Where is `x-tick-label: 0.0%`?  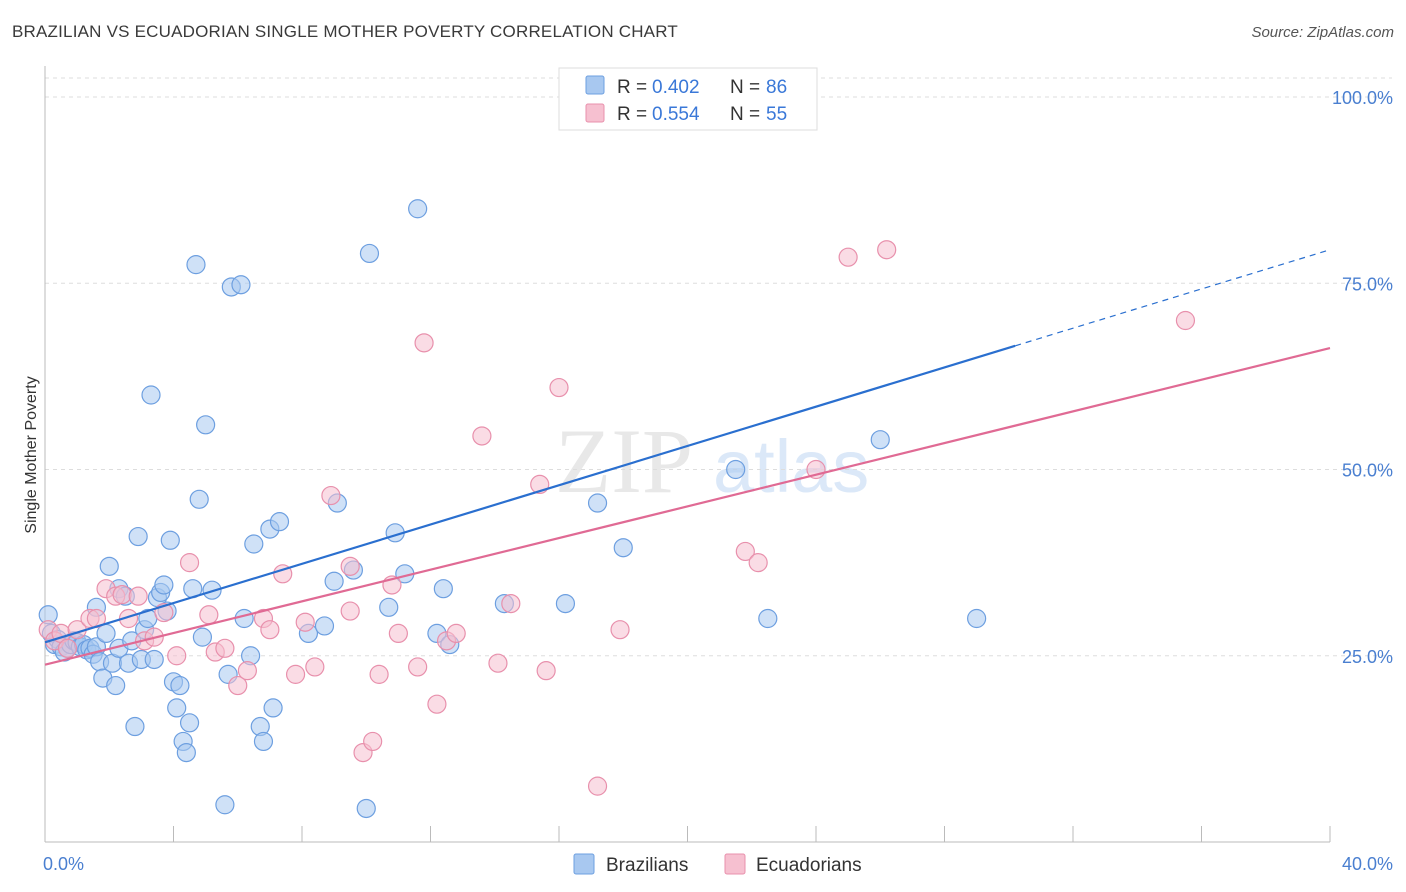 x-tick-label: 0.0% is located at coordinates (63, 864).